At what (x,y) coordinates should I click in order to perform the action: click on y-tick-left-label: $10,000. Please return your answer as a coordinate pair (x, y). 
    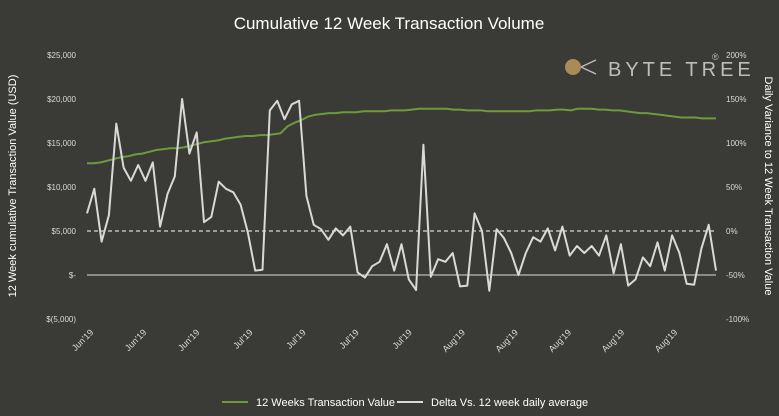
    Looking at the image, I should click on (61, 187).